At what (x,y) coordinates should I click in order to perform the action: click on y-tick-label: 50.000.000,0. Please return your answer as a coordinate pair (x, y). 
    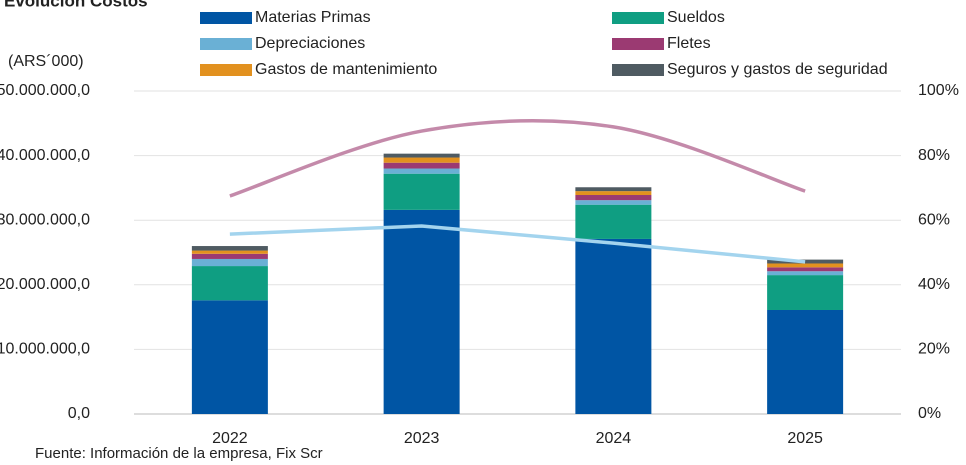
    Looking at the image, I should click on (45, 90).